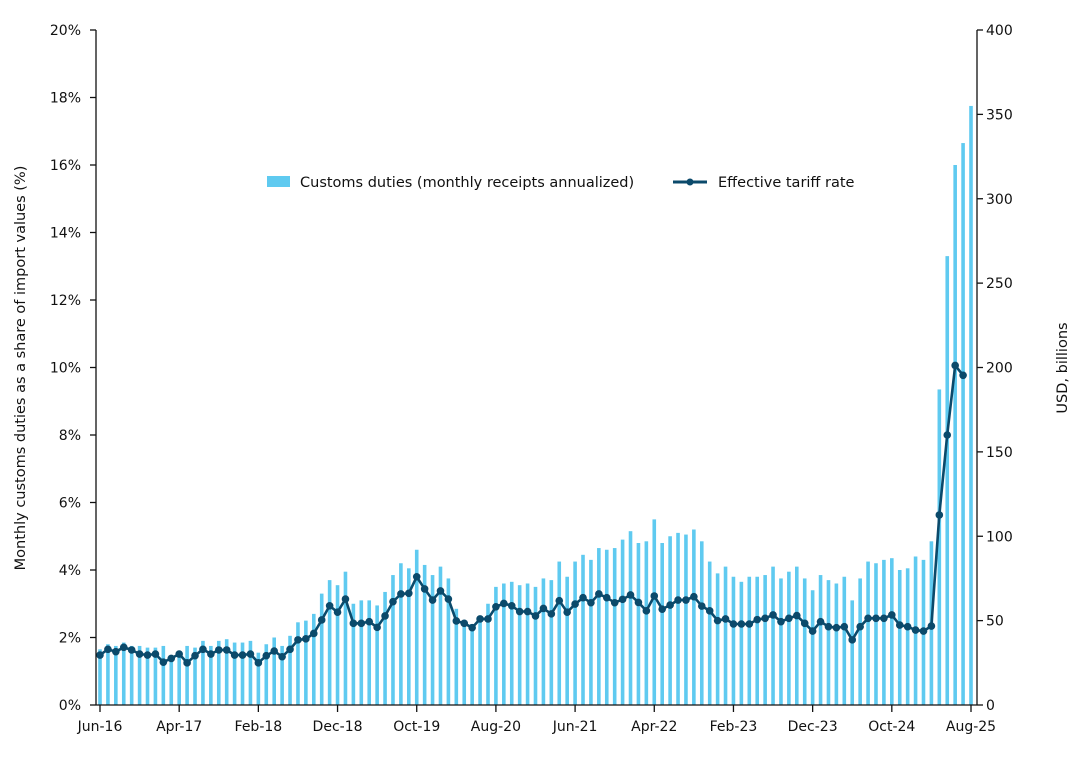 The image size is (1081, 766). Describe the element at coordinates (70, 436) in the screenshot. I see `y-left-tick-label: 8%` at that location.